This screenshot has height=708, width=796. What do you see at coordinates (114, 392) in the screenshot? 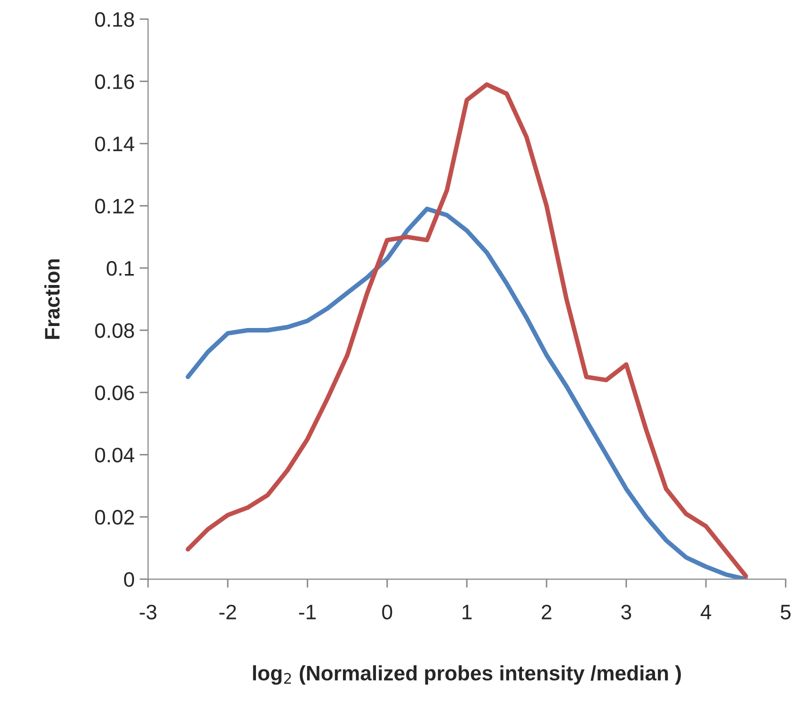
I see `y-tick-label: 0.06` at bounding box center [114, 392].